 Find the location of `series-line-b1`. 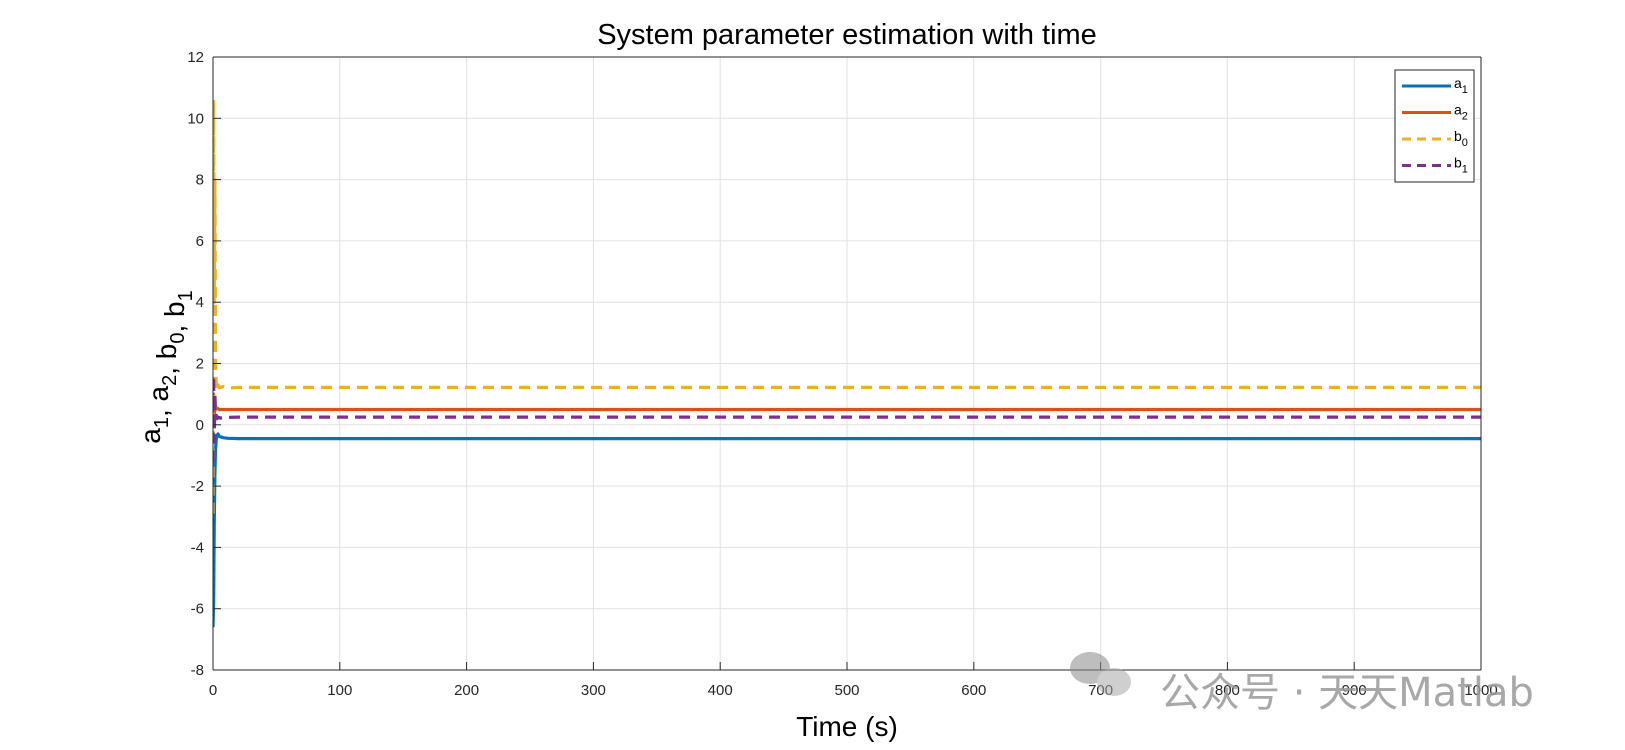

series-line-b1 is located at coordinates (847, 418).